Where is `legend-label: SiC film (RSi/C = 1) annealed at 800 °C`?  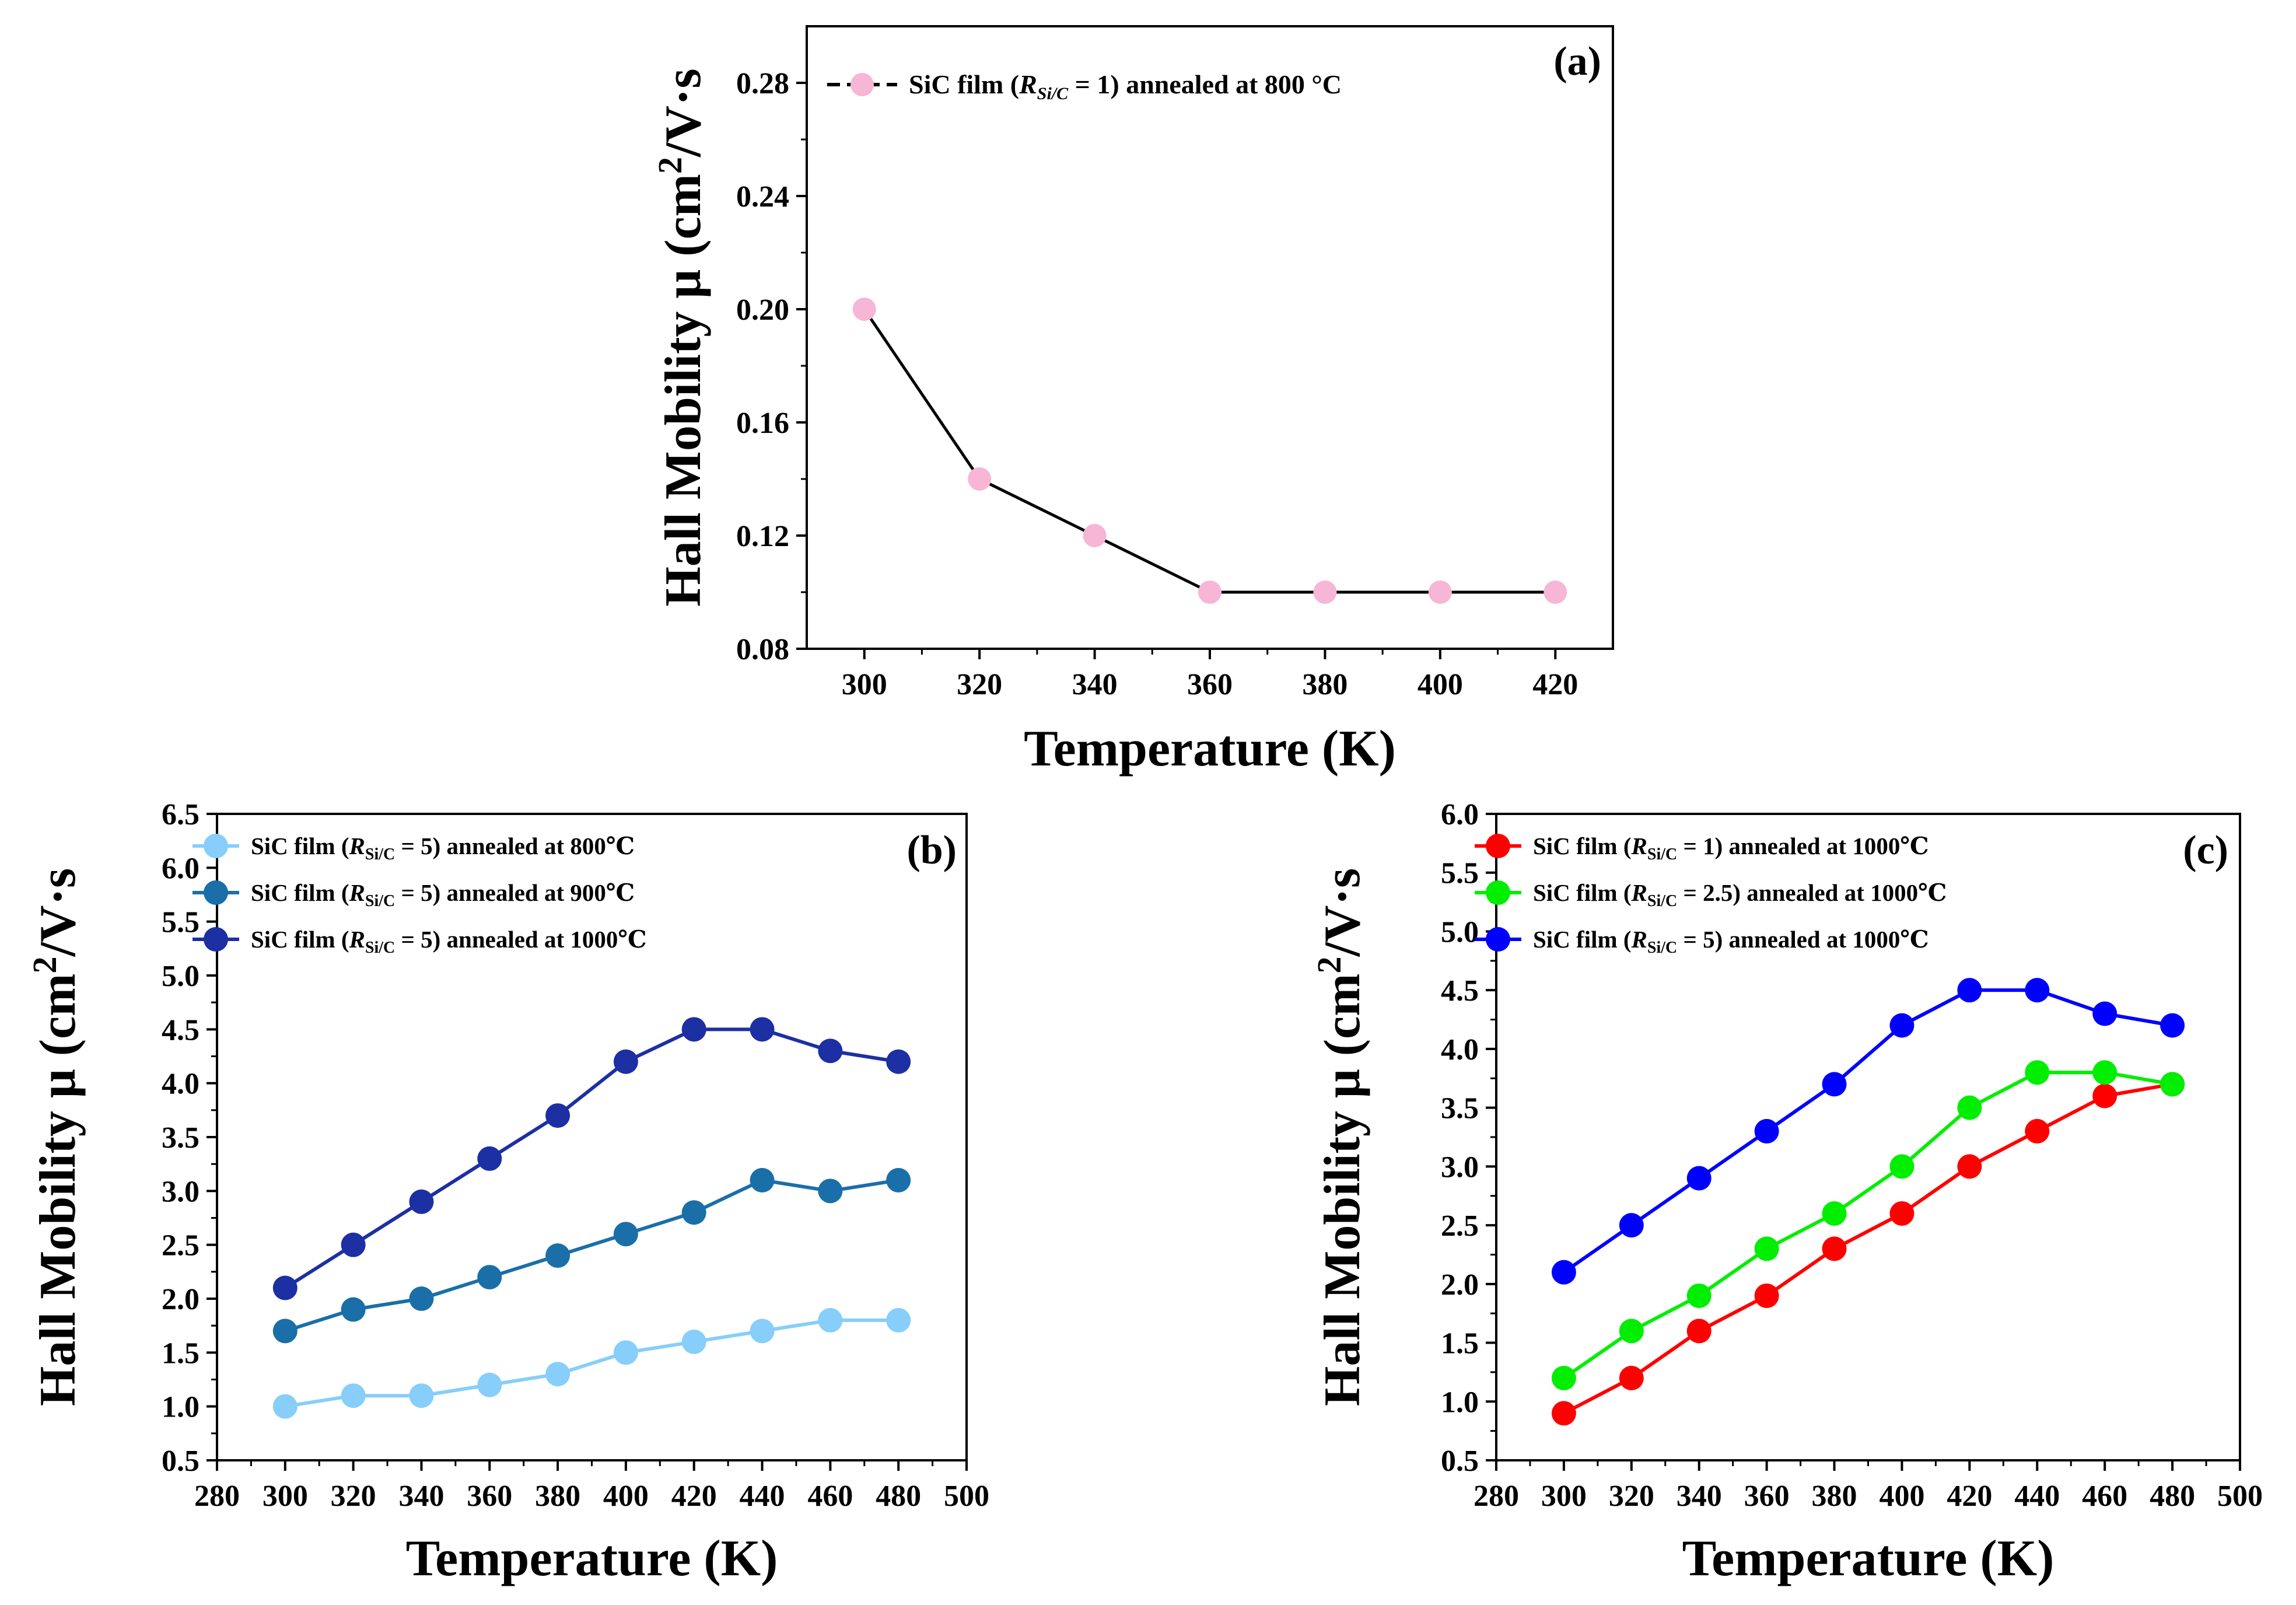
legend-label: SiC film (RSi/C = 1) annealed at 800 °C is located at coordinates (1125, 86).